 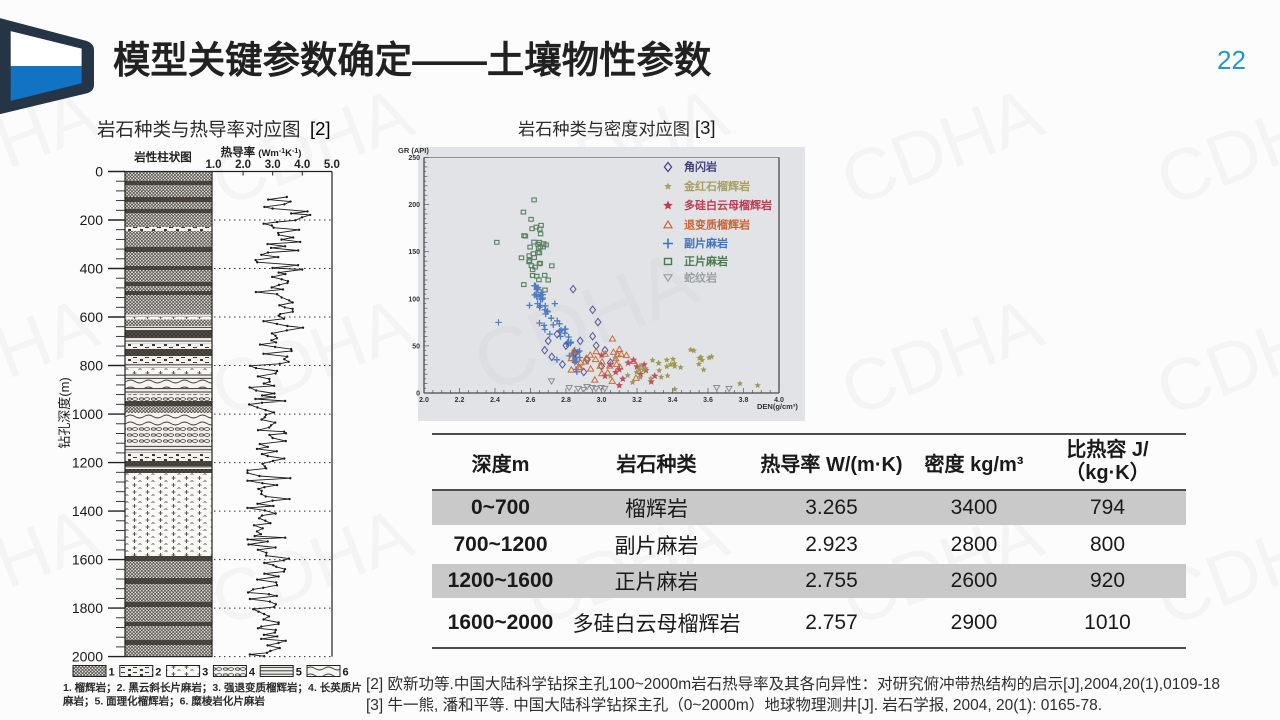 I want to click on svg-text:1. 榴辉岩；2. 黑云斜长片麻岩；3. 强退变质榴辉岩；4: 1. 榴辉岩；2. 黑云斜长片麻岩；3. 强退变质榴辉岩；4. 长英质片, so click(x=212, y=687).